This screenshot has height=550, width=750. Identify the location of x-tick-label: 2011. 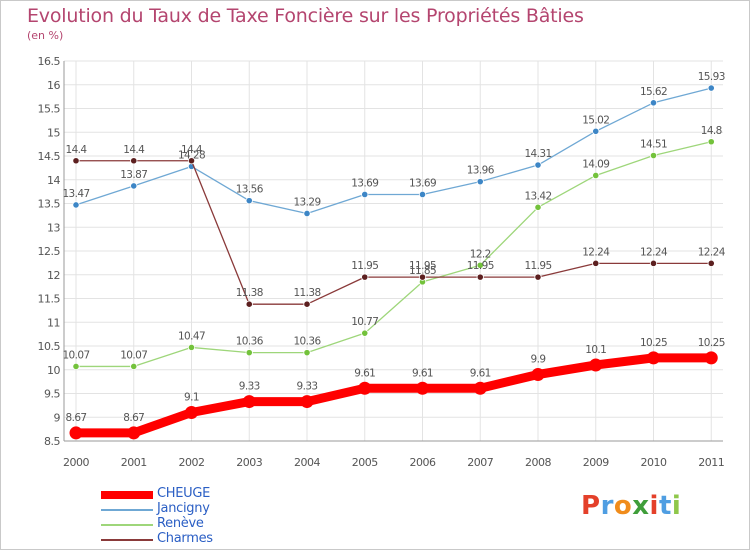
(711, 462).